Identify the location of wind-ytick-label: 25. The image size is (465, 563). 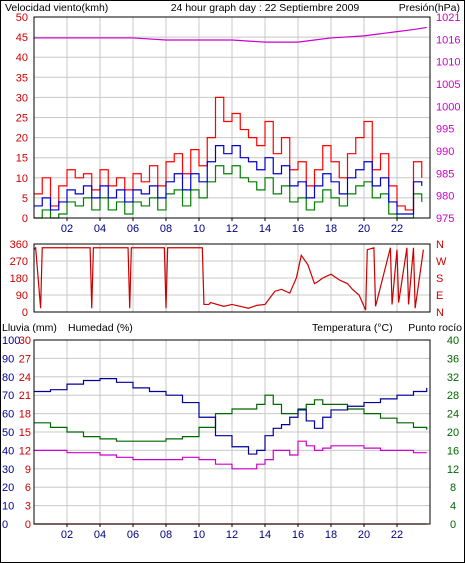
(22, 119).